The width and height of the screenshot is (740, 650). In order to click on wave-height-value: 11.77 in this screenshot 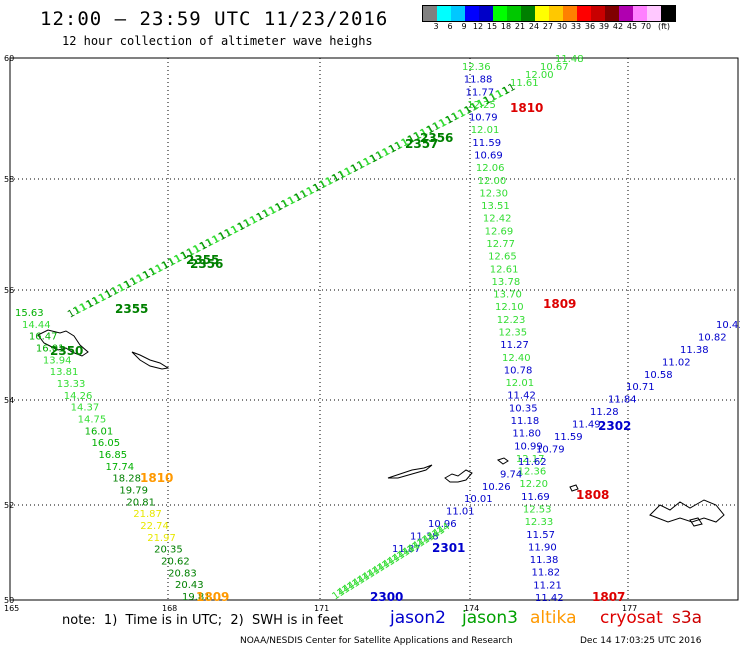, I will do `click(479, 92)`.